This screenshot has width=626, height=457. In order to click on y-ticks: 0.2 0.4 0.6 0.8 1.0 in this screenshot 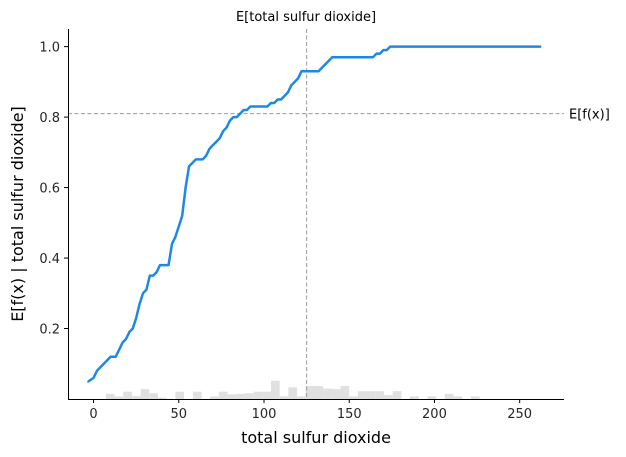, I will do `click(53, 189)`.